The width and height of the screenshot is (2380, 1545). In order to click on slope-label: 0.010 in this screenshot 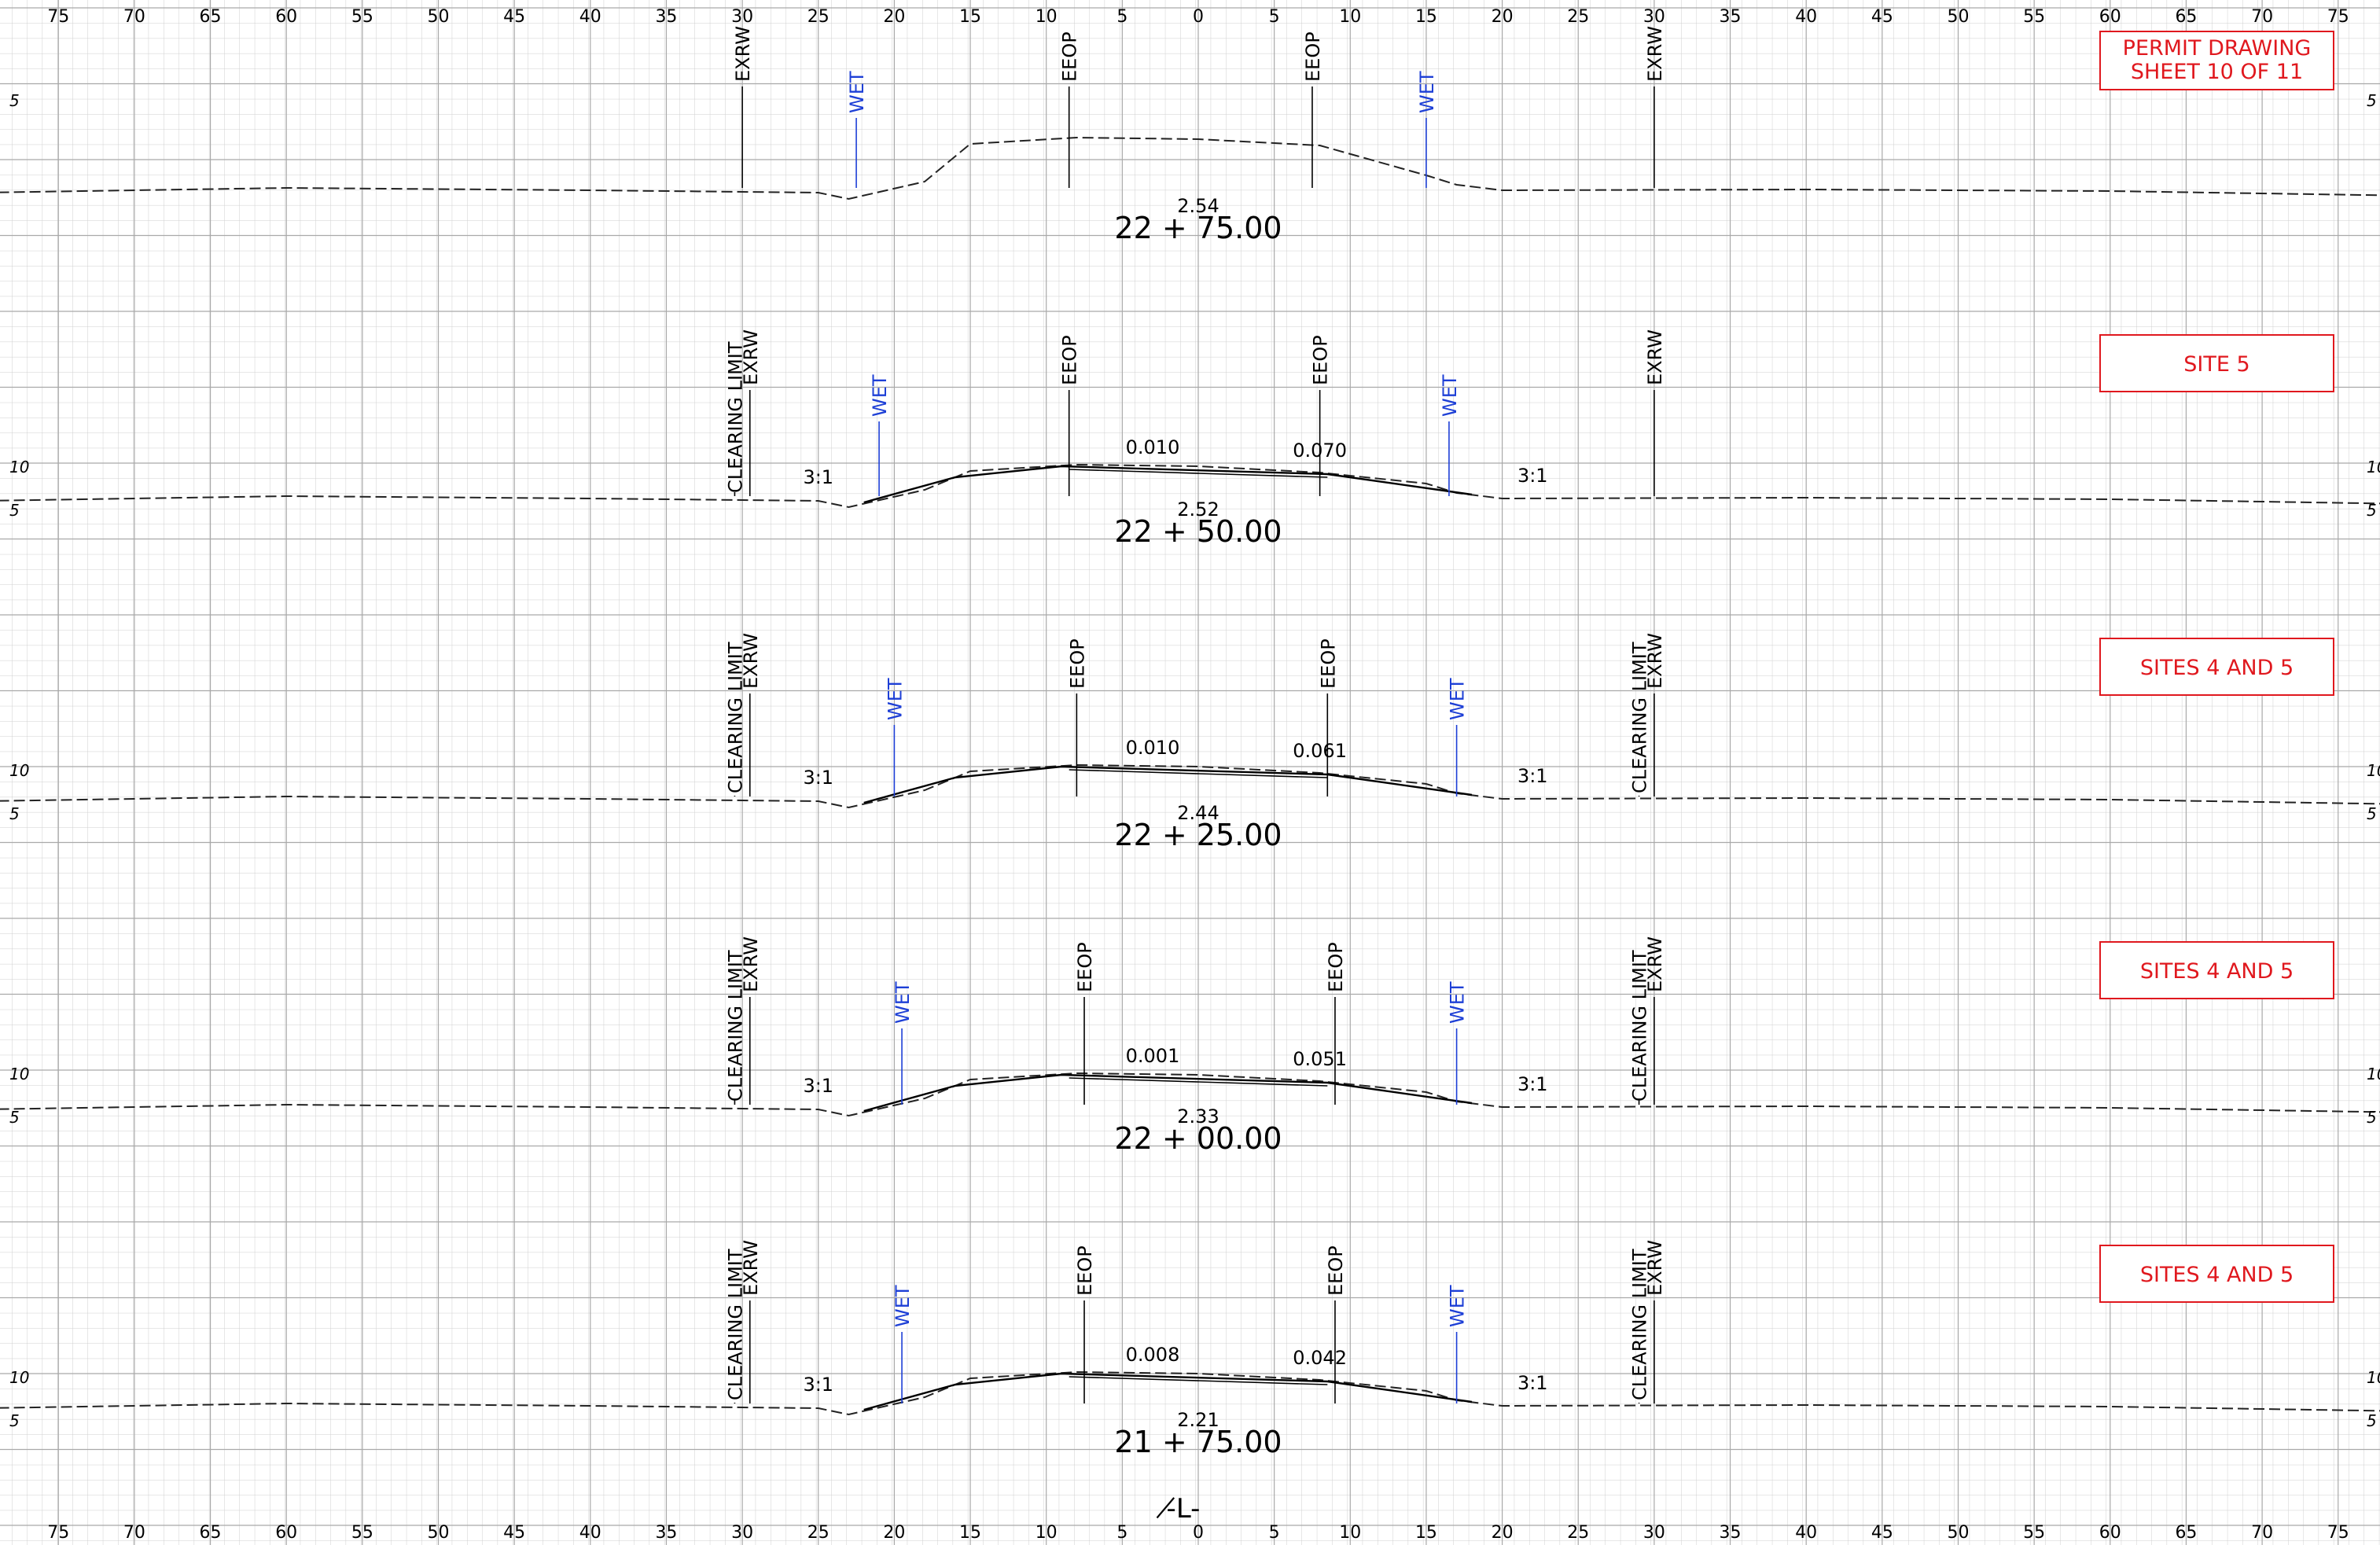, I will do `click(1153, 748)`.